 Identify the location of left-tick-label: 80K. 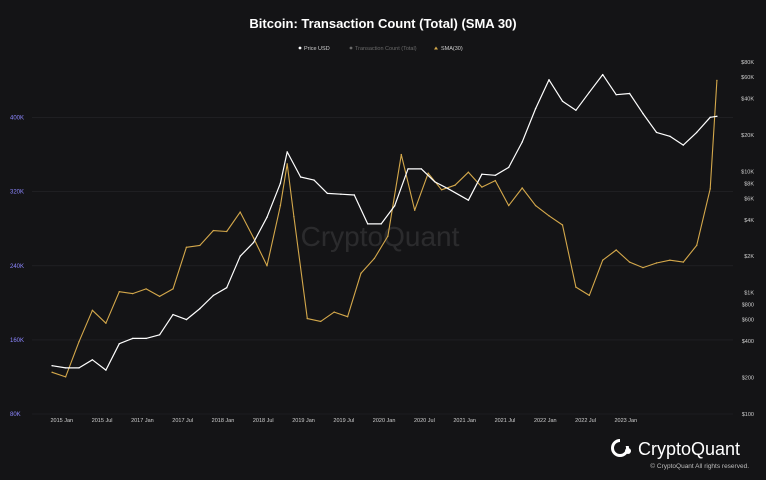
(15, 415).